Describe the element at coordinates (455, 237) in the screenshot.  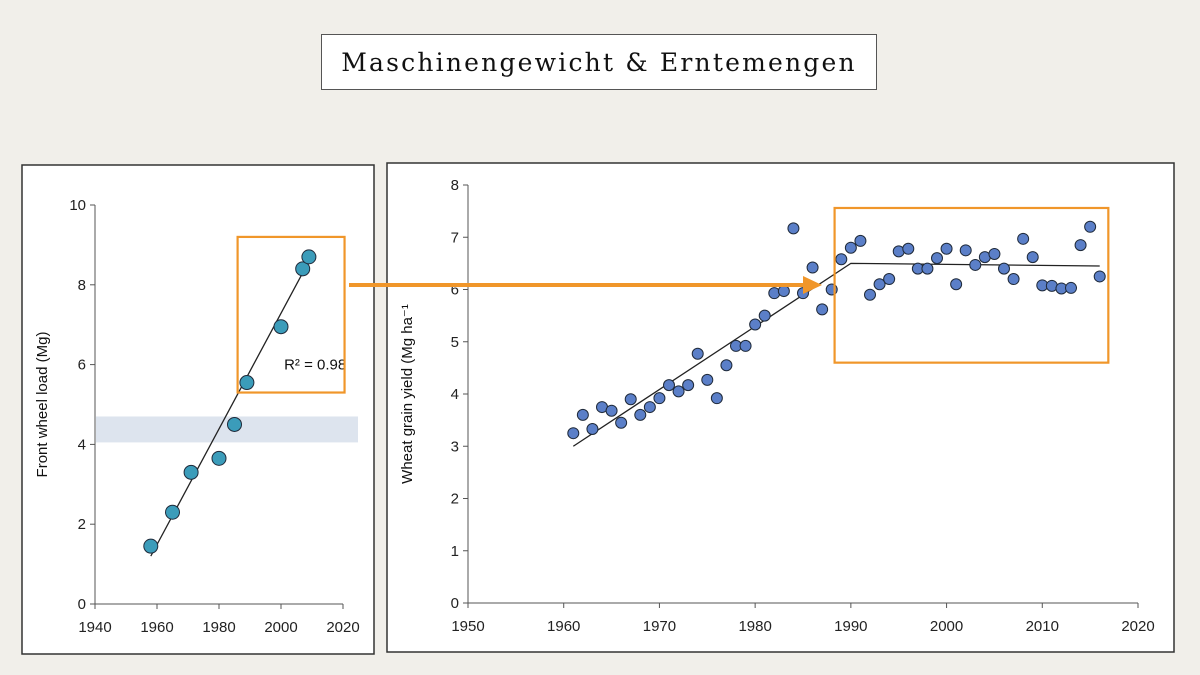
I see `y-tick-label: 7` at that location.